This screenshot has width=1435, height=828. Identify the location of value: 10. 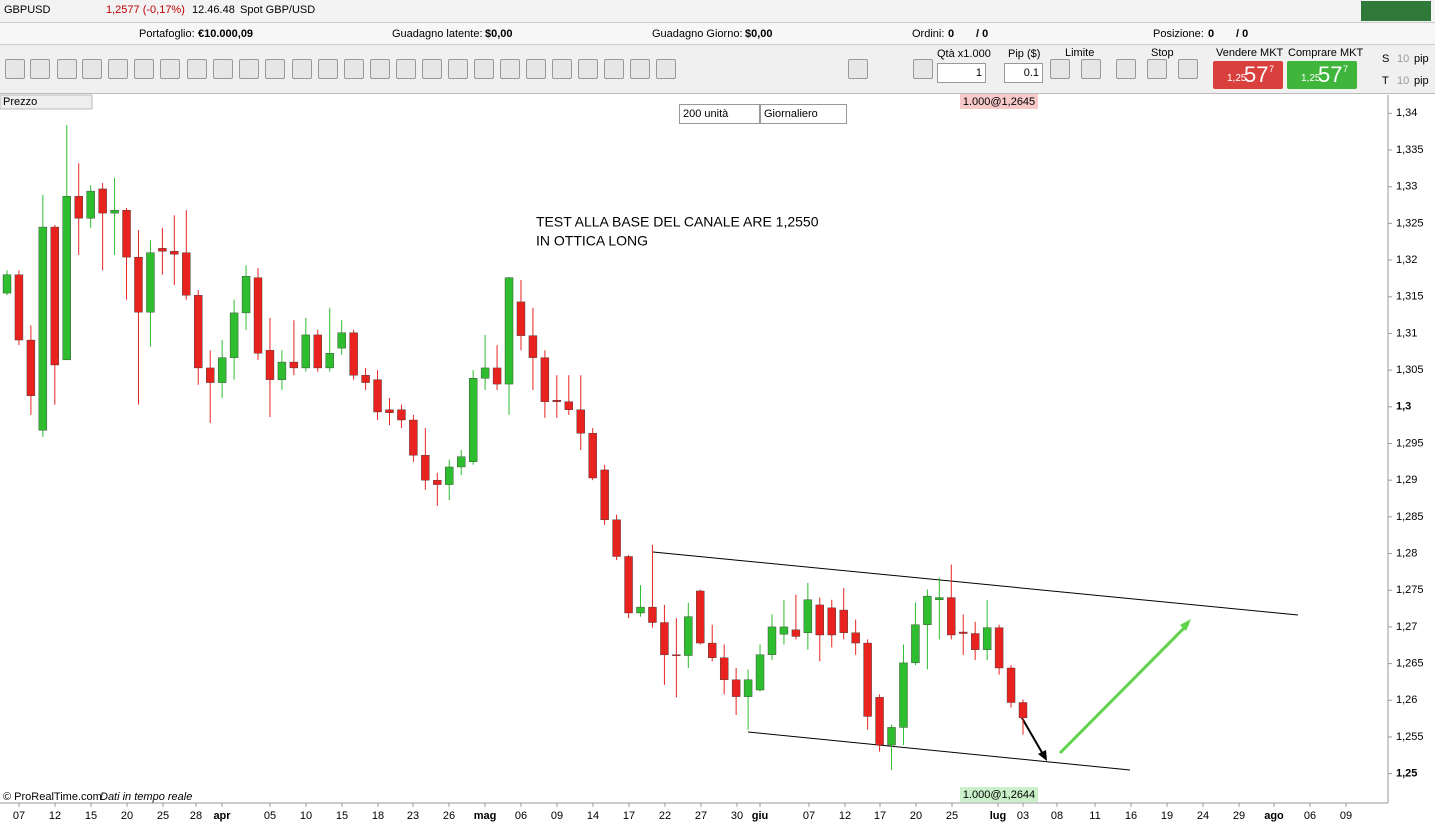
(1403, 81).